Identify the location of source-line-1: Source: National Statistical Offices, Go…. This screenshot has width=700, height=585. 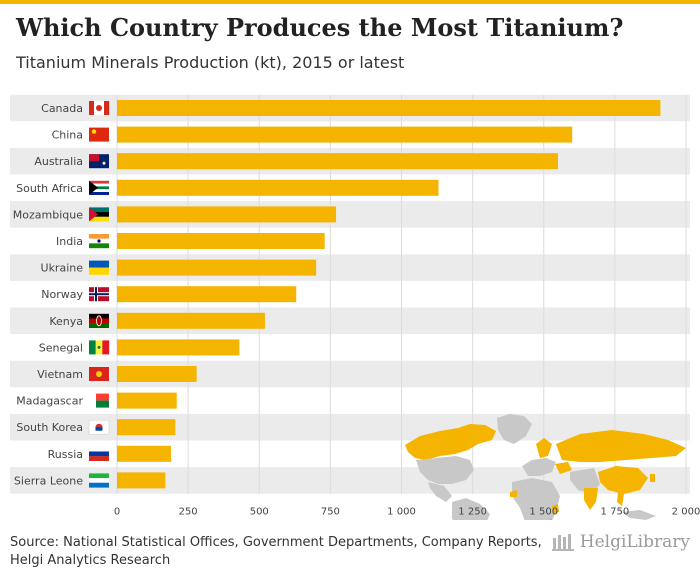
(276, 542).